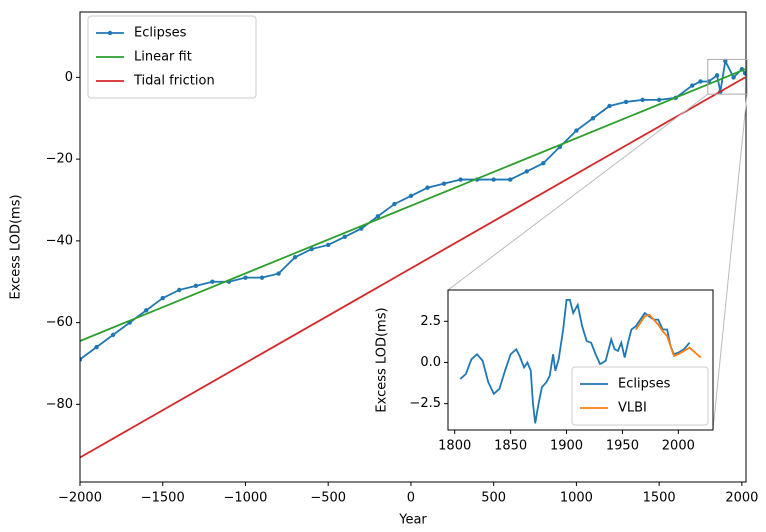 The width and height of the screenshot is (766, 532). I want to click on axes-frame, so click(580, 360).